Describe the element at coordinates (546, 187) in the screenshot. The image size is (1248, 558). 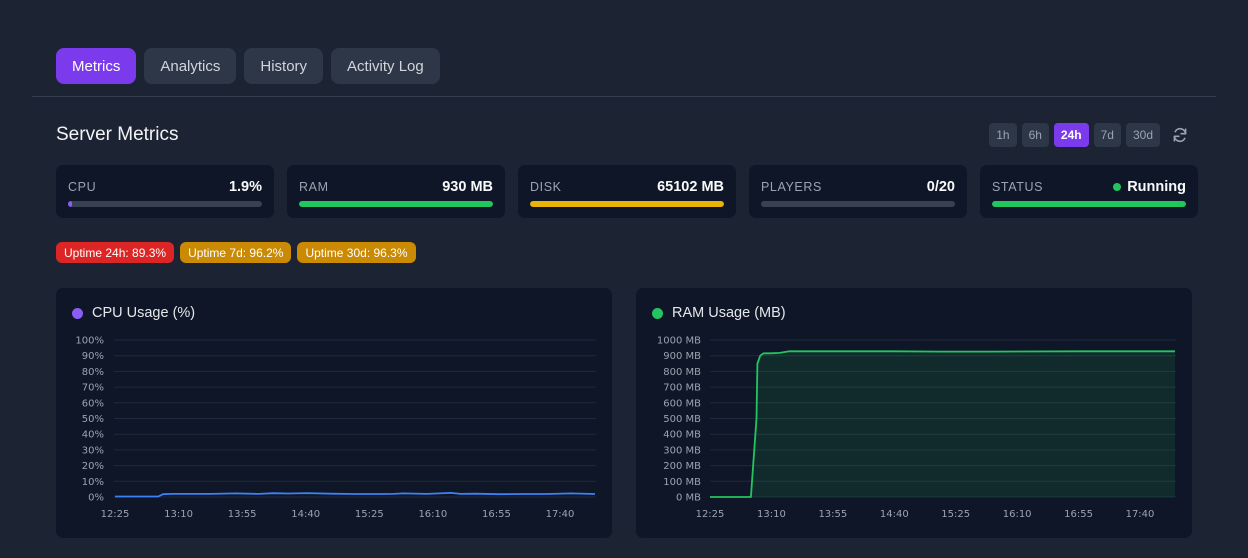
I see `stat-label: DISK` at that location.